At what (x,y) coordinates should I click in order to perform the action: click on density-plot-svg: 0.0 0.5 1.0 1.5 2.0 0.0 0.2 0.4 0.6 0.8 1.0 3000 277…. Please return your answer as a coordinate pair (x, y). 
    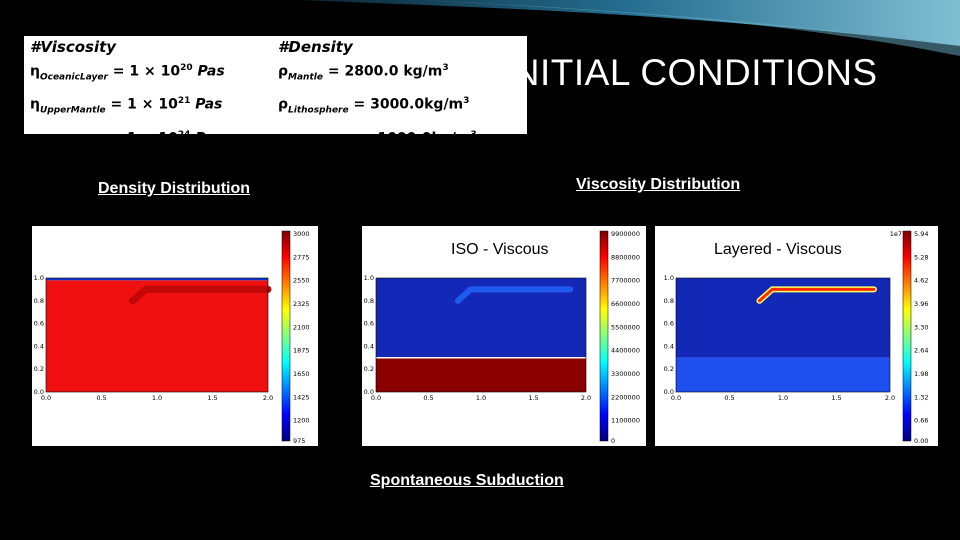
    Looking at the image, I should click on (172, 337).